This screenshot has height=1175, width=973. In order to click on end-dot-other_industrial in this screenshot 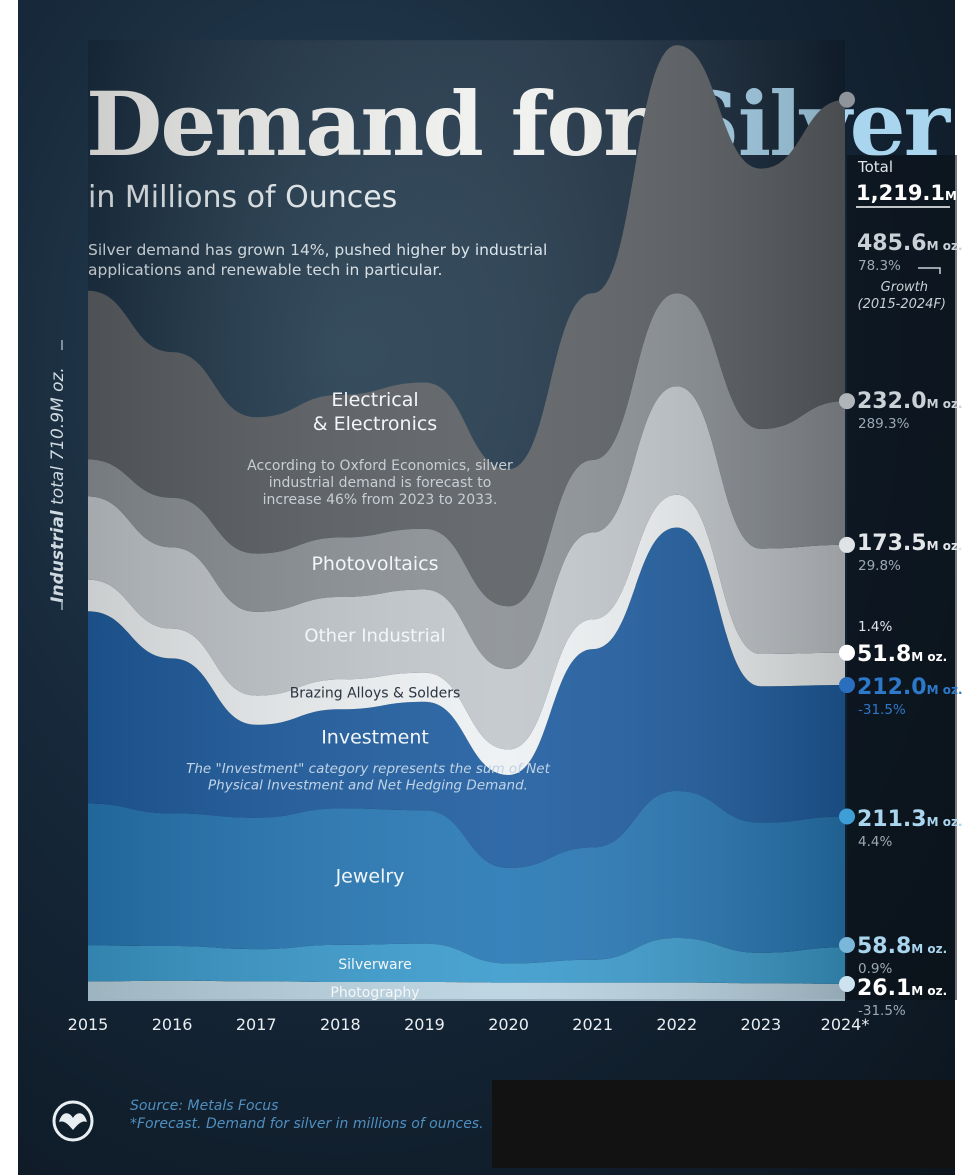, I will do `click(847, 544)`.